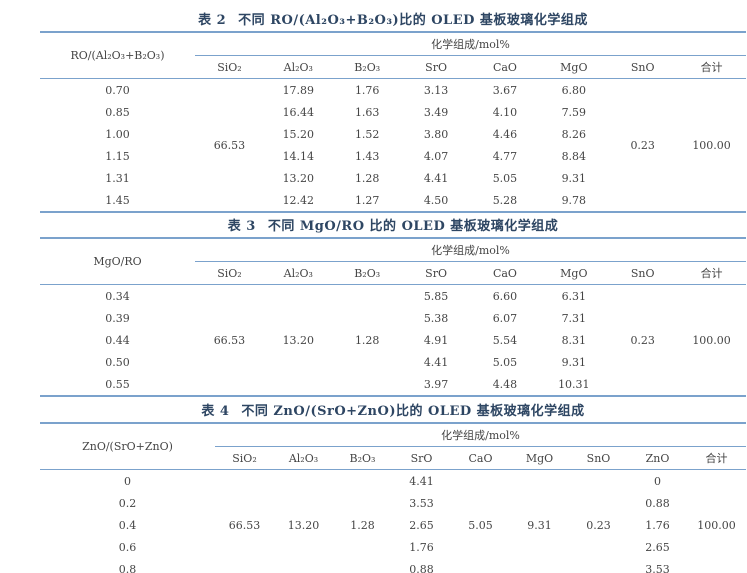 The height and width of the screenshot is (573, 747). Describe the element at coordinates (421, 481) in the screenshot. I see `value-cell: 4.41` at that location.